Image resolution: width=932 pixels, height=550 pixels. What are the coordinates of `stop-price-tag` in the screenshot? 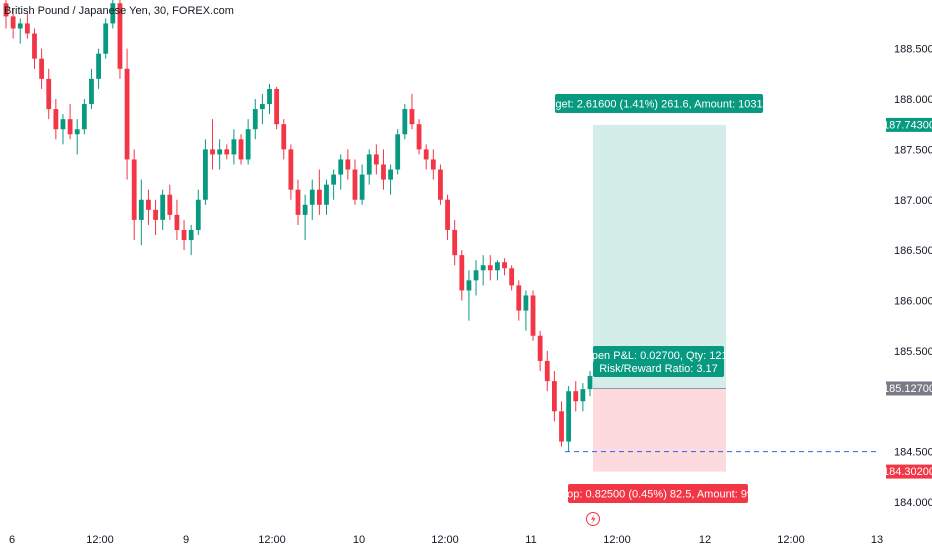 It's located at (909, 471).